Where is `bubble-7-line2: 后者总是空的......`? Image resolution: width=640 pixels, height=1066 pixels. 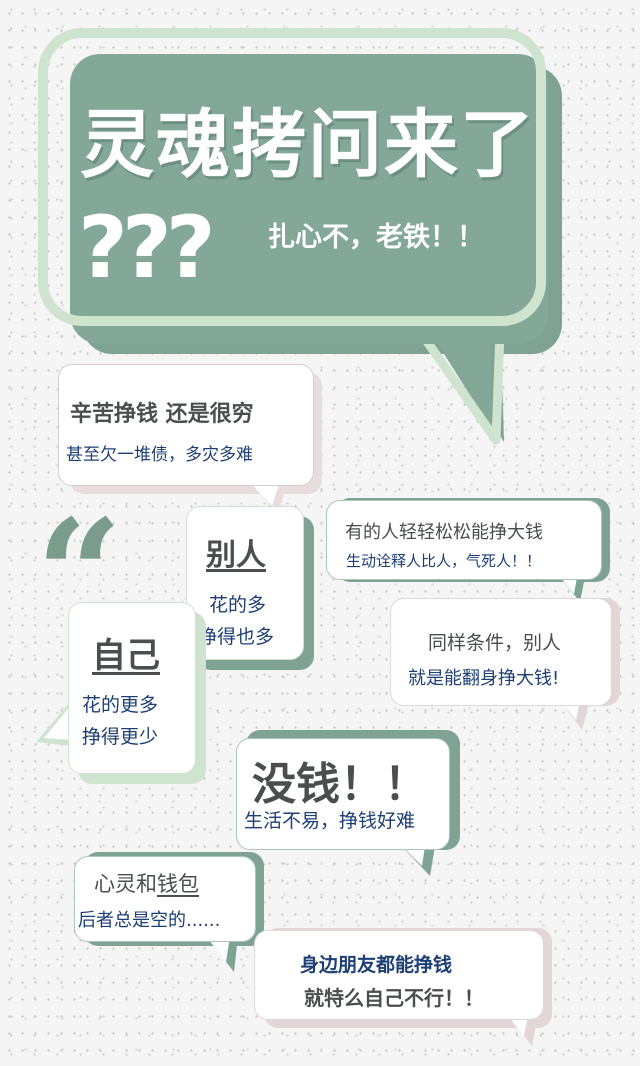
bubble-7-line2: 后者总是空的...... is located at coordinates (149, 920).